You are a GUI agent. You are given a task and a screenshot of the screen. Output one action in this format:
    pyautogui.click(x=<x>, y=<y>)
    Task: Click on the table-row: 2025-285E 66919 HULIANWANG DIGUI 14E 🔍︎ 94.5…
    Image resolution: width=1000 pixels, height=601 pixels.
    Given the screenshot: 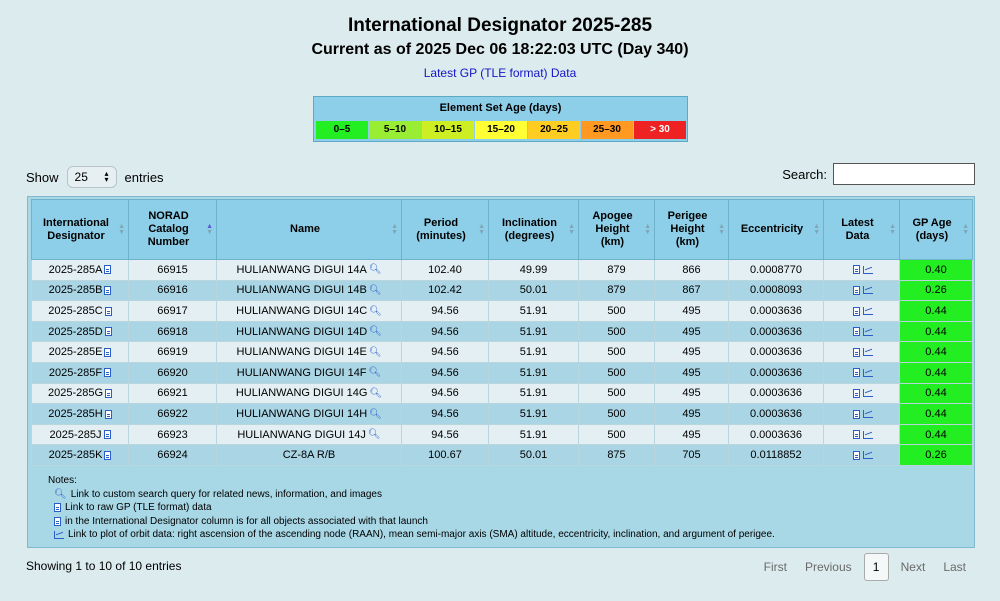 What is the action you would take?
    pyautogui.click(x=502, y=352)
    